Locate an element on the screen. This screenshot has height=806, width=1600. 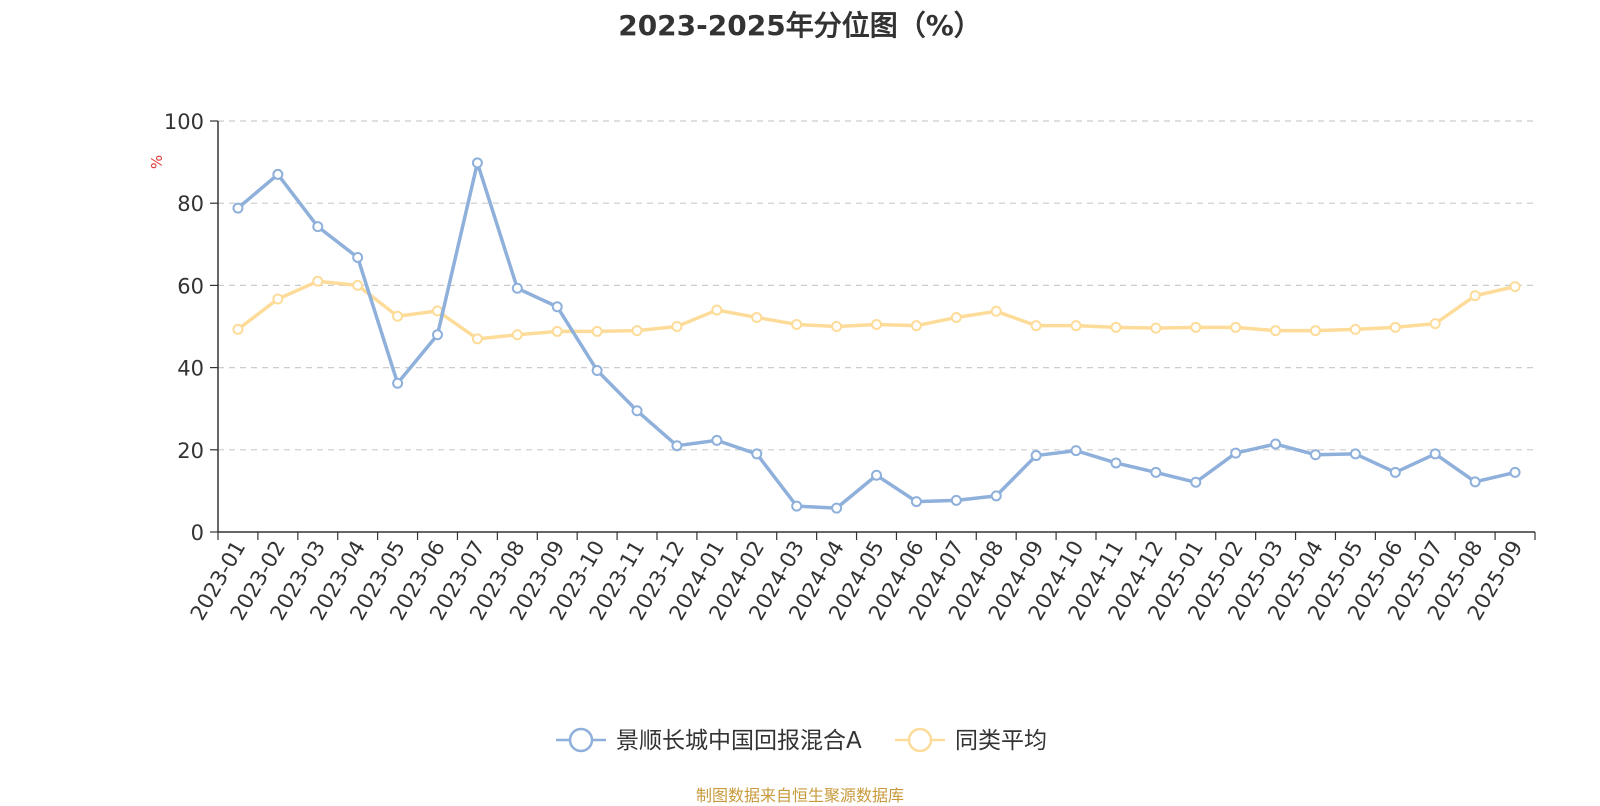
source-note: 制图数据来自恒生聚源数据库 is located at coordinates (799, 795).